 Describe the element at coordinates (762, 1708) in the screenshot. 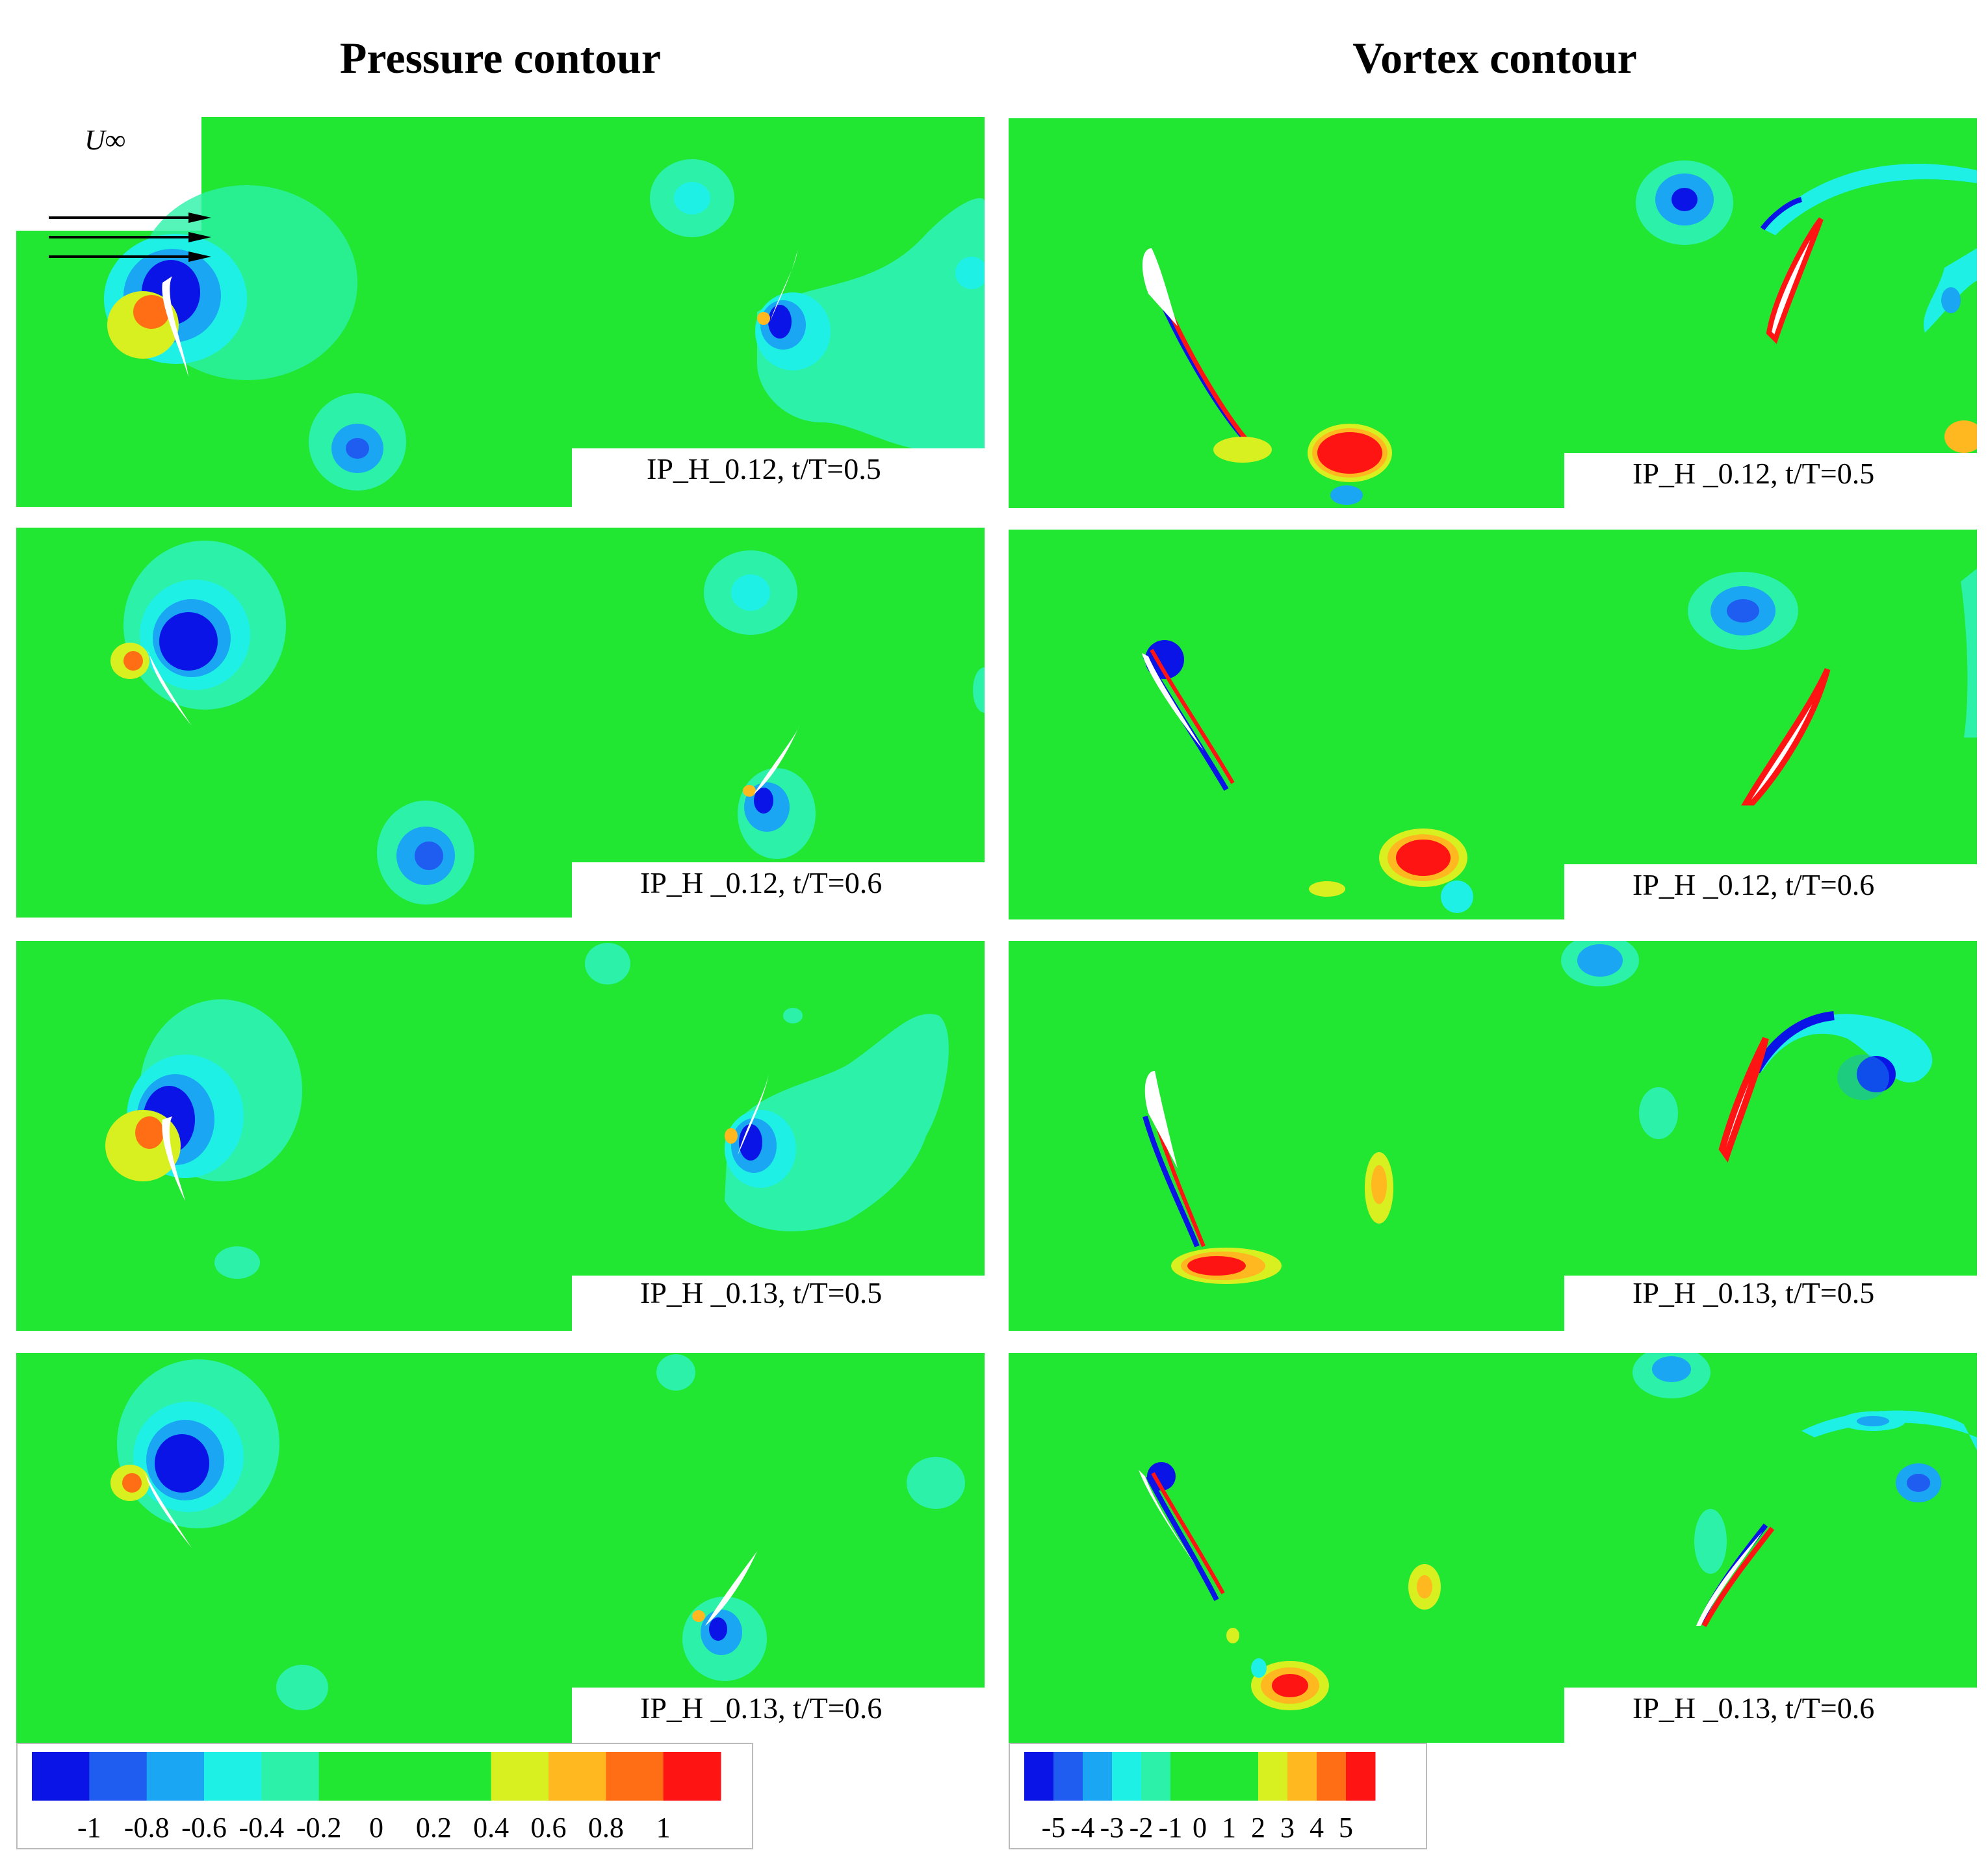

I see `pressure-panel-4-label: IP_H _0.13, t/T=0.6` at that location.